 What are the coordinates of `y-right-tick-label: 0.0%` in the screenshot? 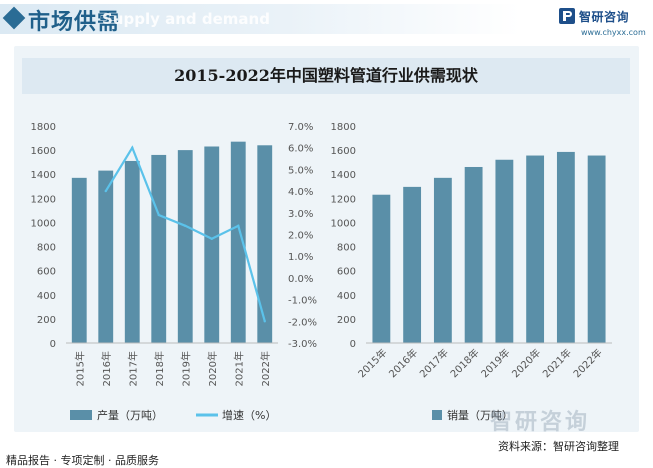 It's located at (300, 279).